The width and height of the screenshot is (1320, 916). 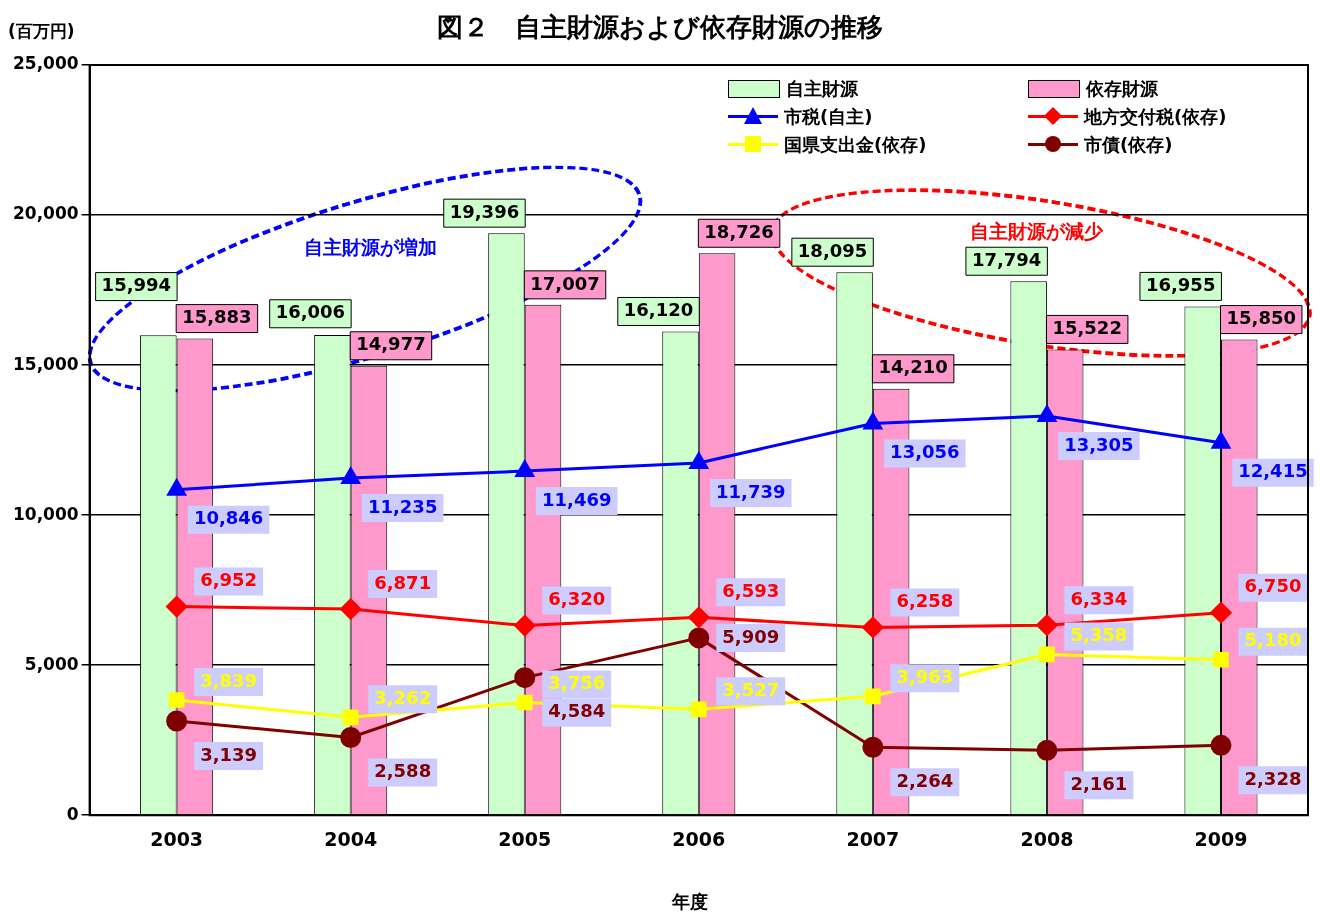 What do you see at coordinates (45, 513) in the screenshot?
I see `y-tick-label: 10,000` at bounding box center [45, 513].